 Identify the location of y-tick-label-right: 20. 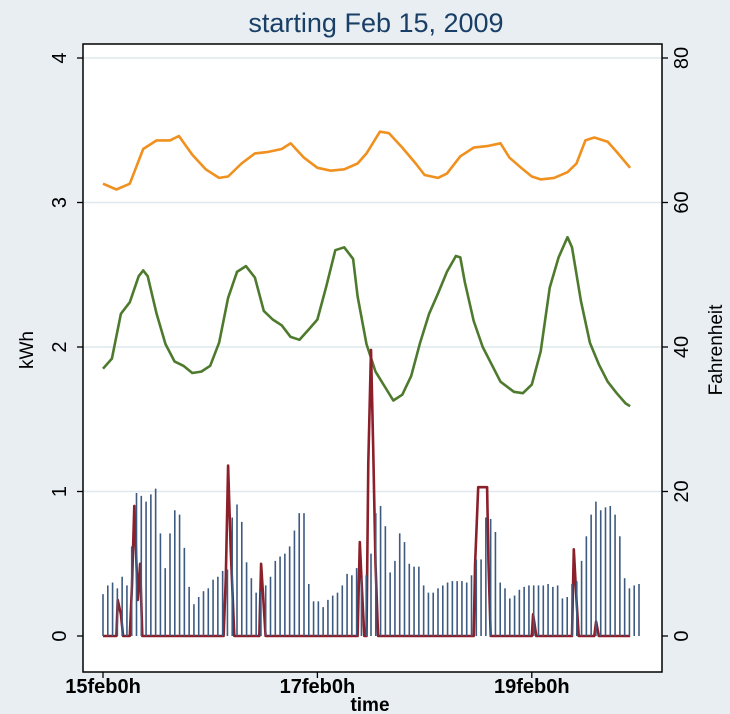
(682, 491).